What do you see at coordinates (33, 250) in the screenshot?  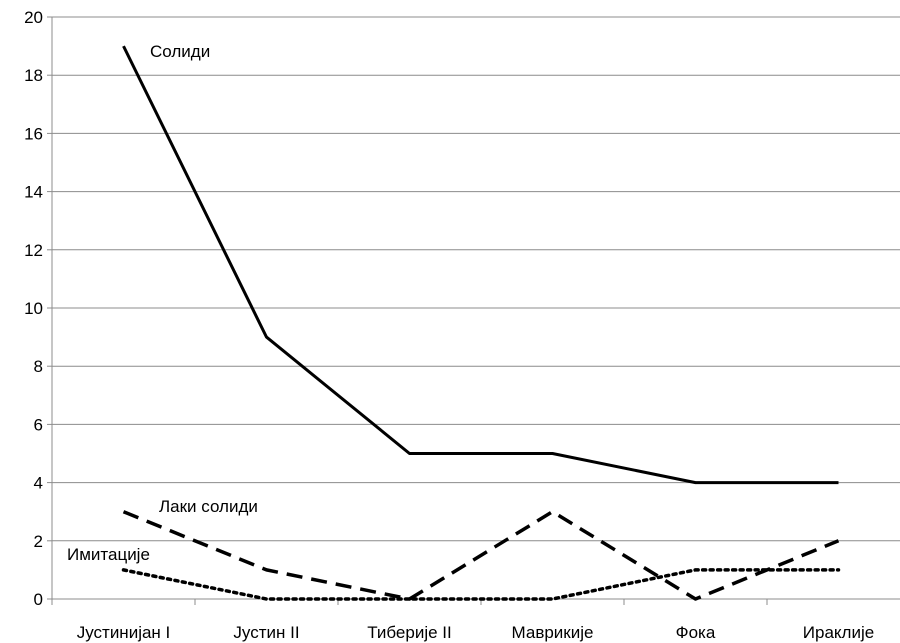 I see `y-tick-label: 12` at bounding box center [33, 250].